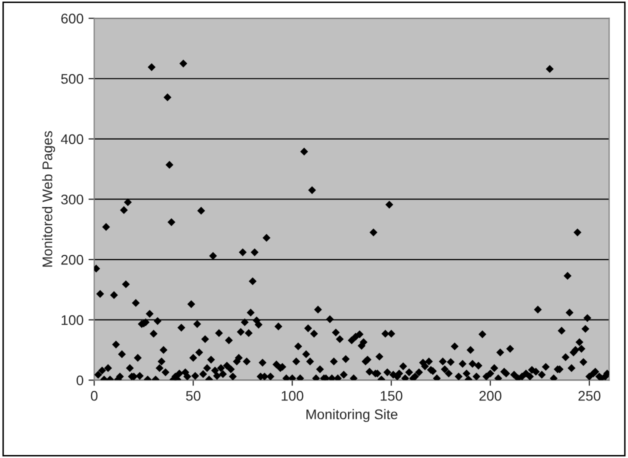 The height and width of the screenshot is (458, 628). What do you see at coordinates (72, 259) in the screenshot?
I see `y-tick-label: 200` at bounding box center [72, 259].